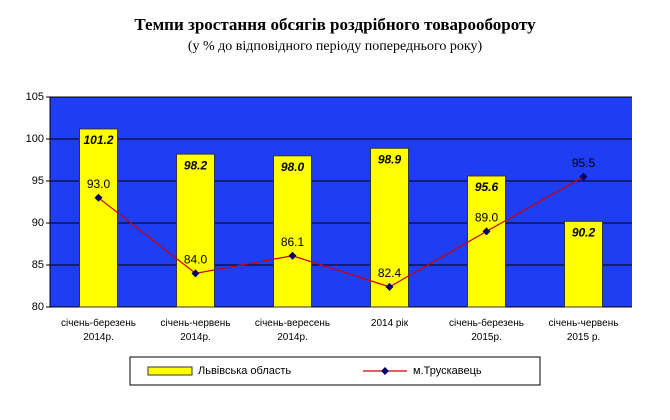 The image size is (670, 420). Describe the element at coordinates (98, 140) in the screenshot. I see `bar-value-label: 101.2` at that location.